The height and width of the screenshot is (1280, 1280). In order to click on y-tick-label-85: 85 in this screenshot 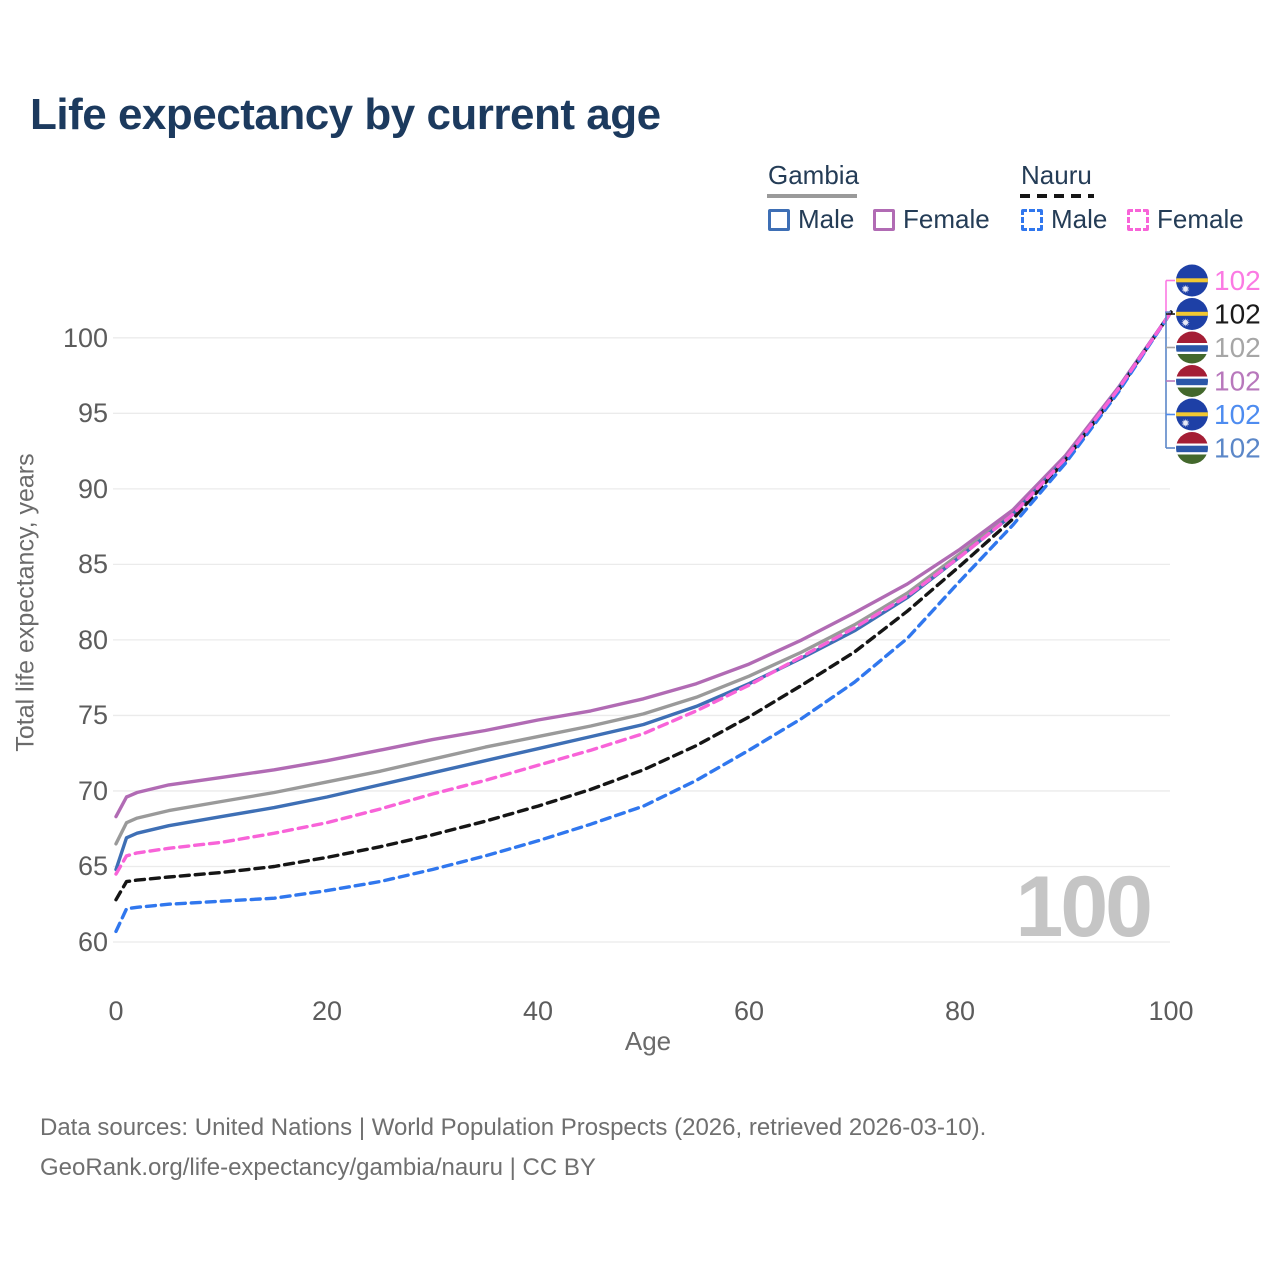, I will do `click(92, 564)`.